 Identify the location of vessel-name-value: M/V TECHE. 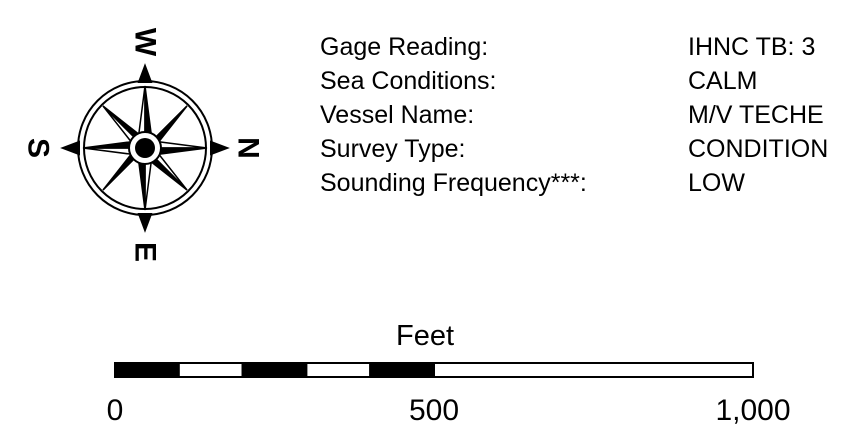
(756, 115).